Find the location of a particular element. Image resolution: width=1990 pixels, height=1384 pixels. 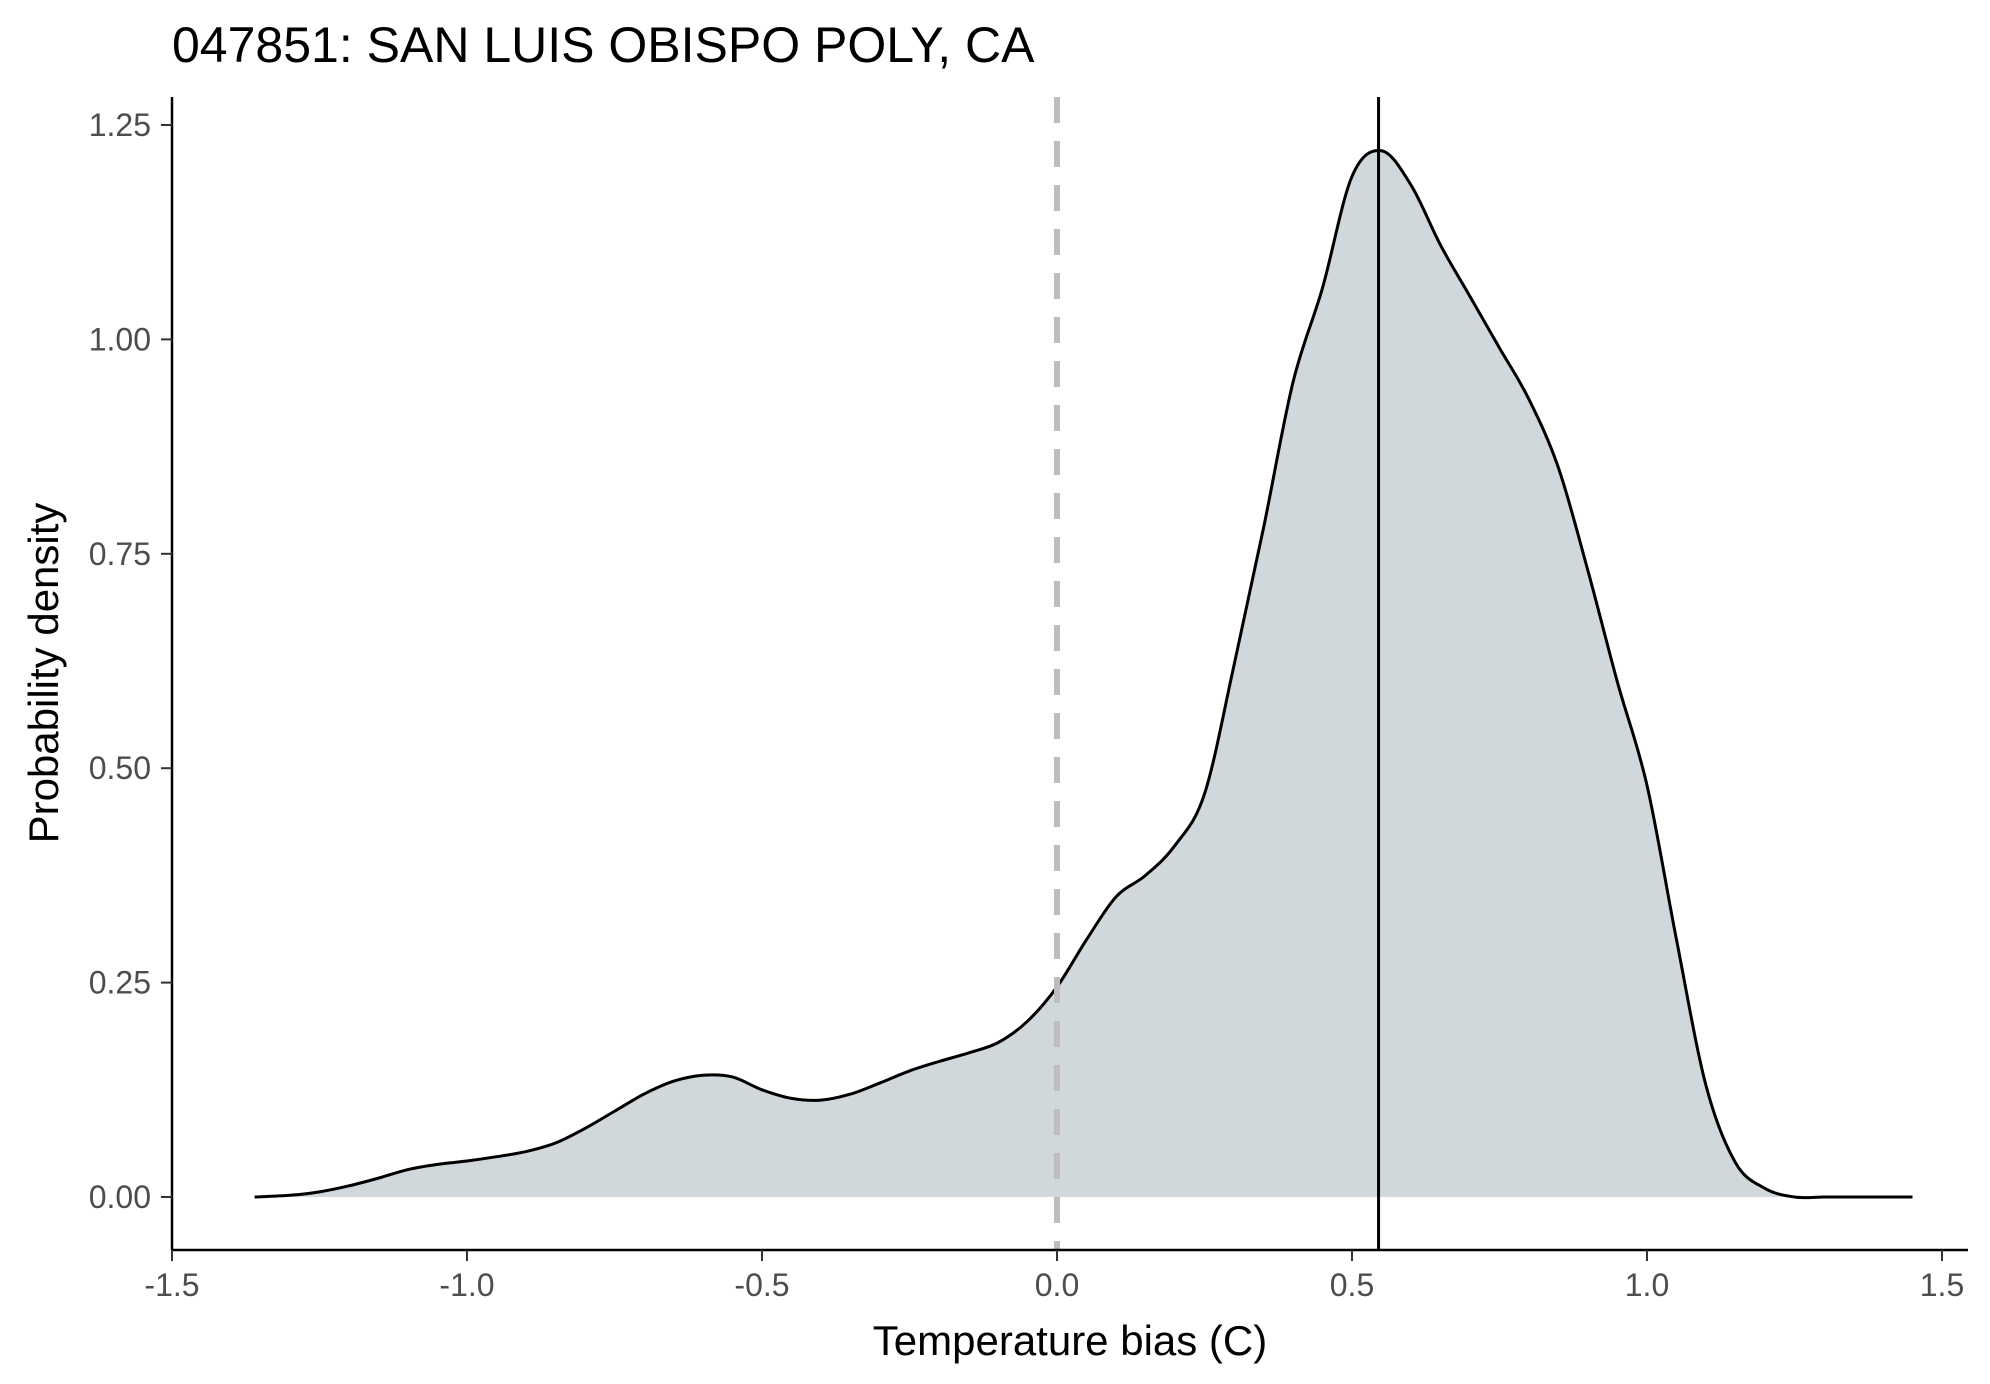

reference-lines is located at coordinates (1217, 673).